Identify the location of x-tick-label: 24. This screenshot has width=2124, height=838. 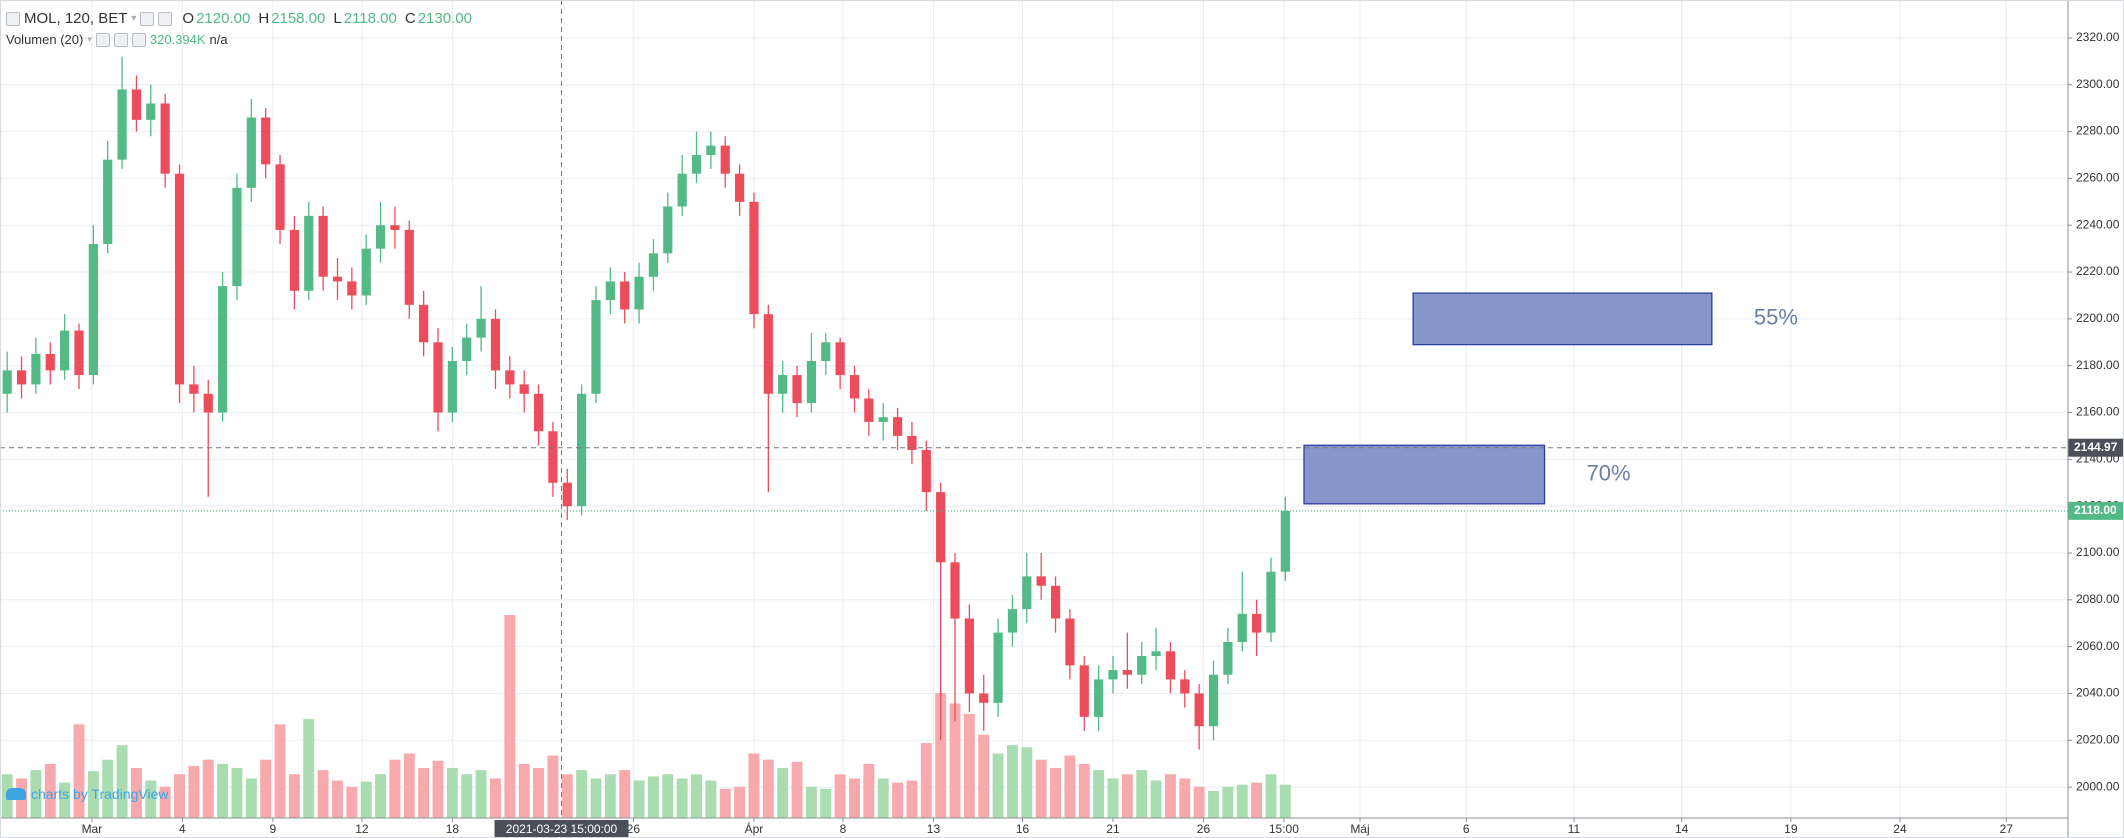
(1900, 829).